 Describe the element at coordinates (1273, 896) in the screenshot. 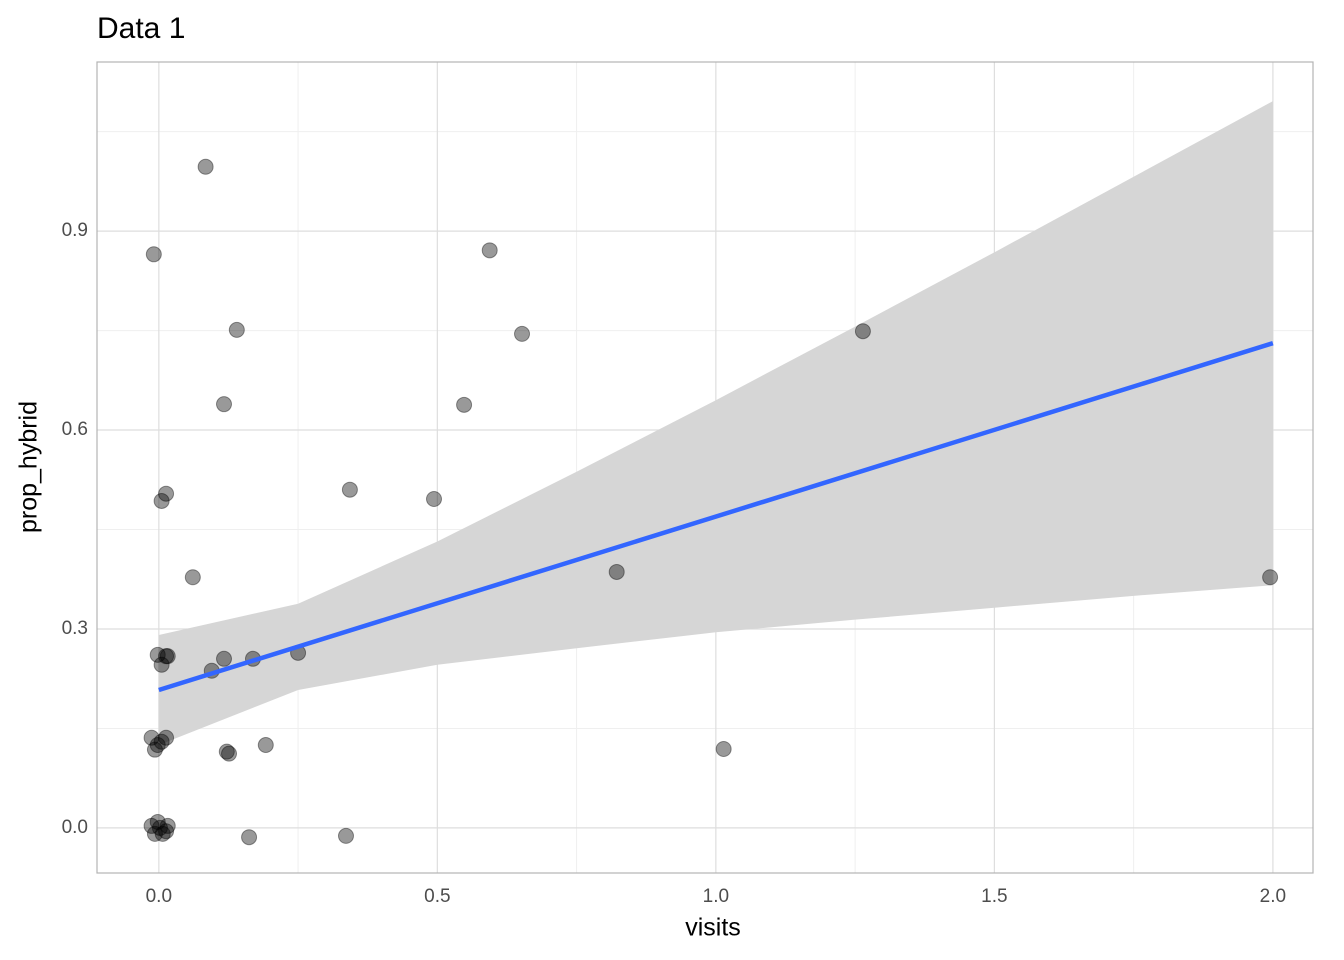

I see `x-tick-label: 2.0` at that location.